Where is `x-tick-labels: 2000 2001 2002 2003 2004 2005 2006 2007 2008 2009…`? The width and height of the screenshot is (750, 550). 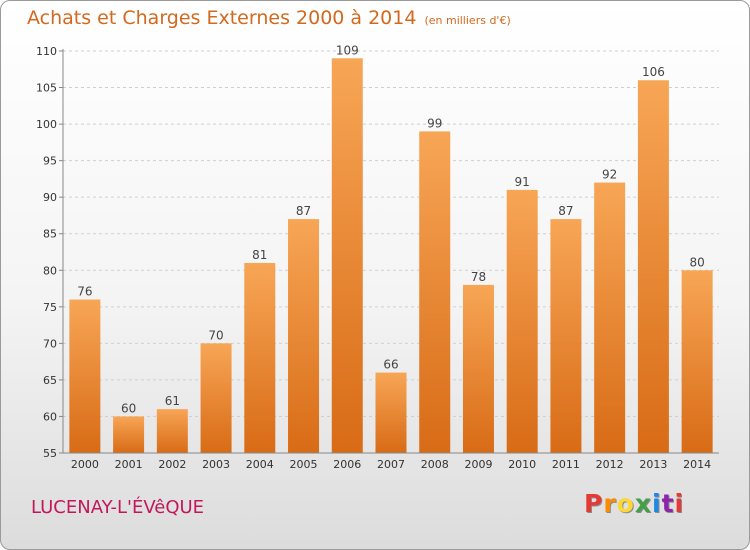 x-tick-labels: 2000 2001 2002 2003 2004 2005 2006 2007 2008 2009… is located at coordinates (391, 464).